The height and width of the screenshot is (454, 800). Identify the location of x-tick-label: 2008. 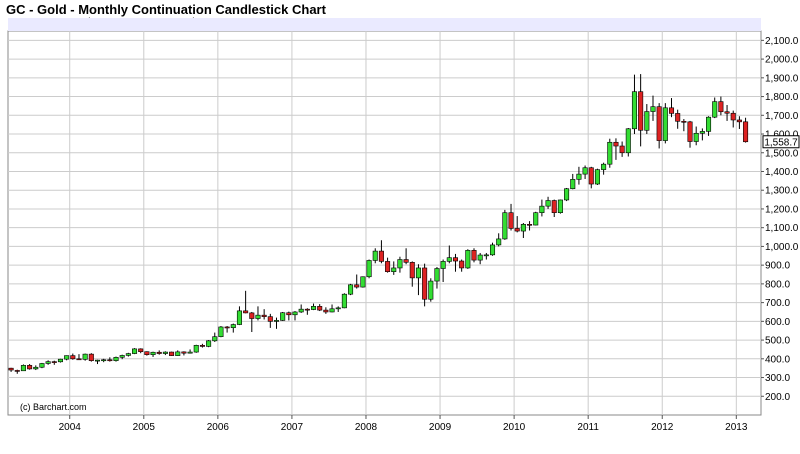
(366, 427).